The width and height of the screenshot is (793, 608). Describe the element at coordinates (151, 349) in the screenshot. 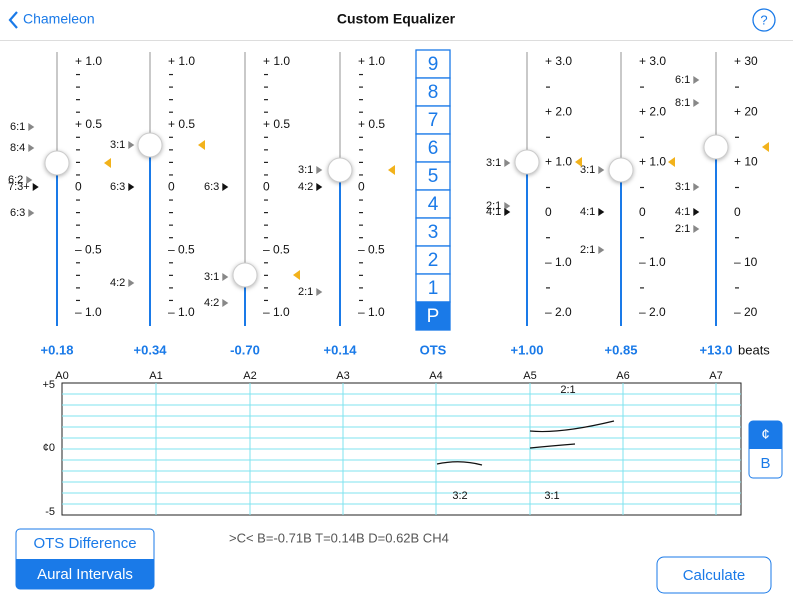

I see `slider-value: +0.34` at that location.